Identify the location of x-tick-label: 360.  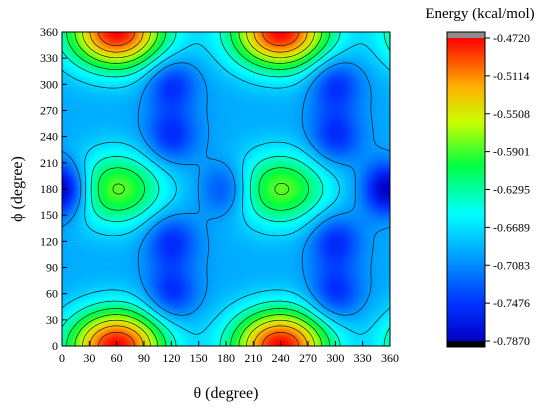
(390, 358).